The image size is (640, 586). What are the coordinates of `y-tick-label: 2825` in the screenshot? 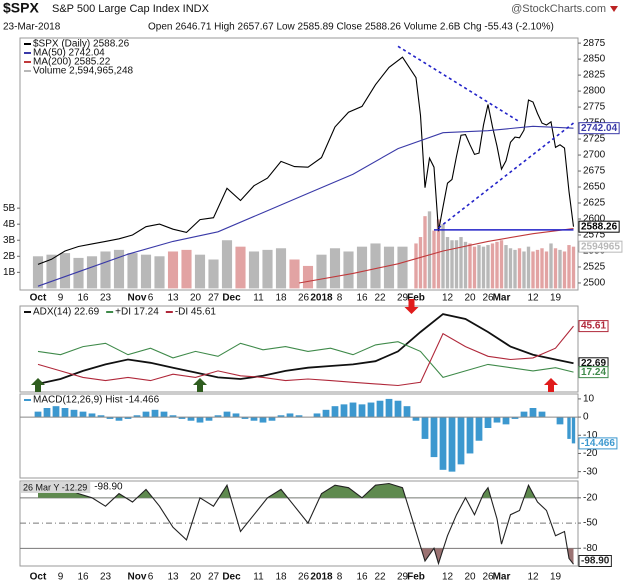 It's located at (594, 75).